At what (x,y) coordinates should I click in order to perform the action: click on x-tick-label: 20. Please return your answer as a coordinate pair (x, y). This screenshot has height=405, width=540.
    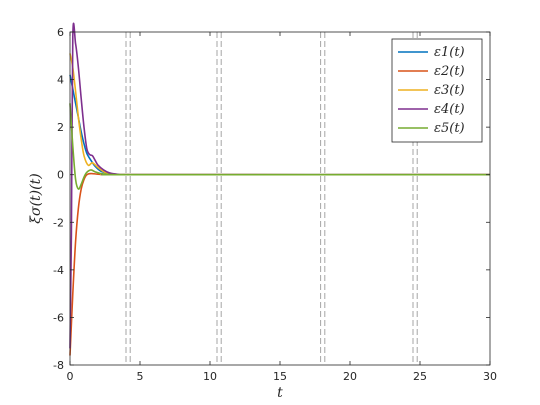
    Looking at the image, I should click on (350, 376).